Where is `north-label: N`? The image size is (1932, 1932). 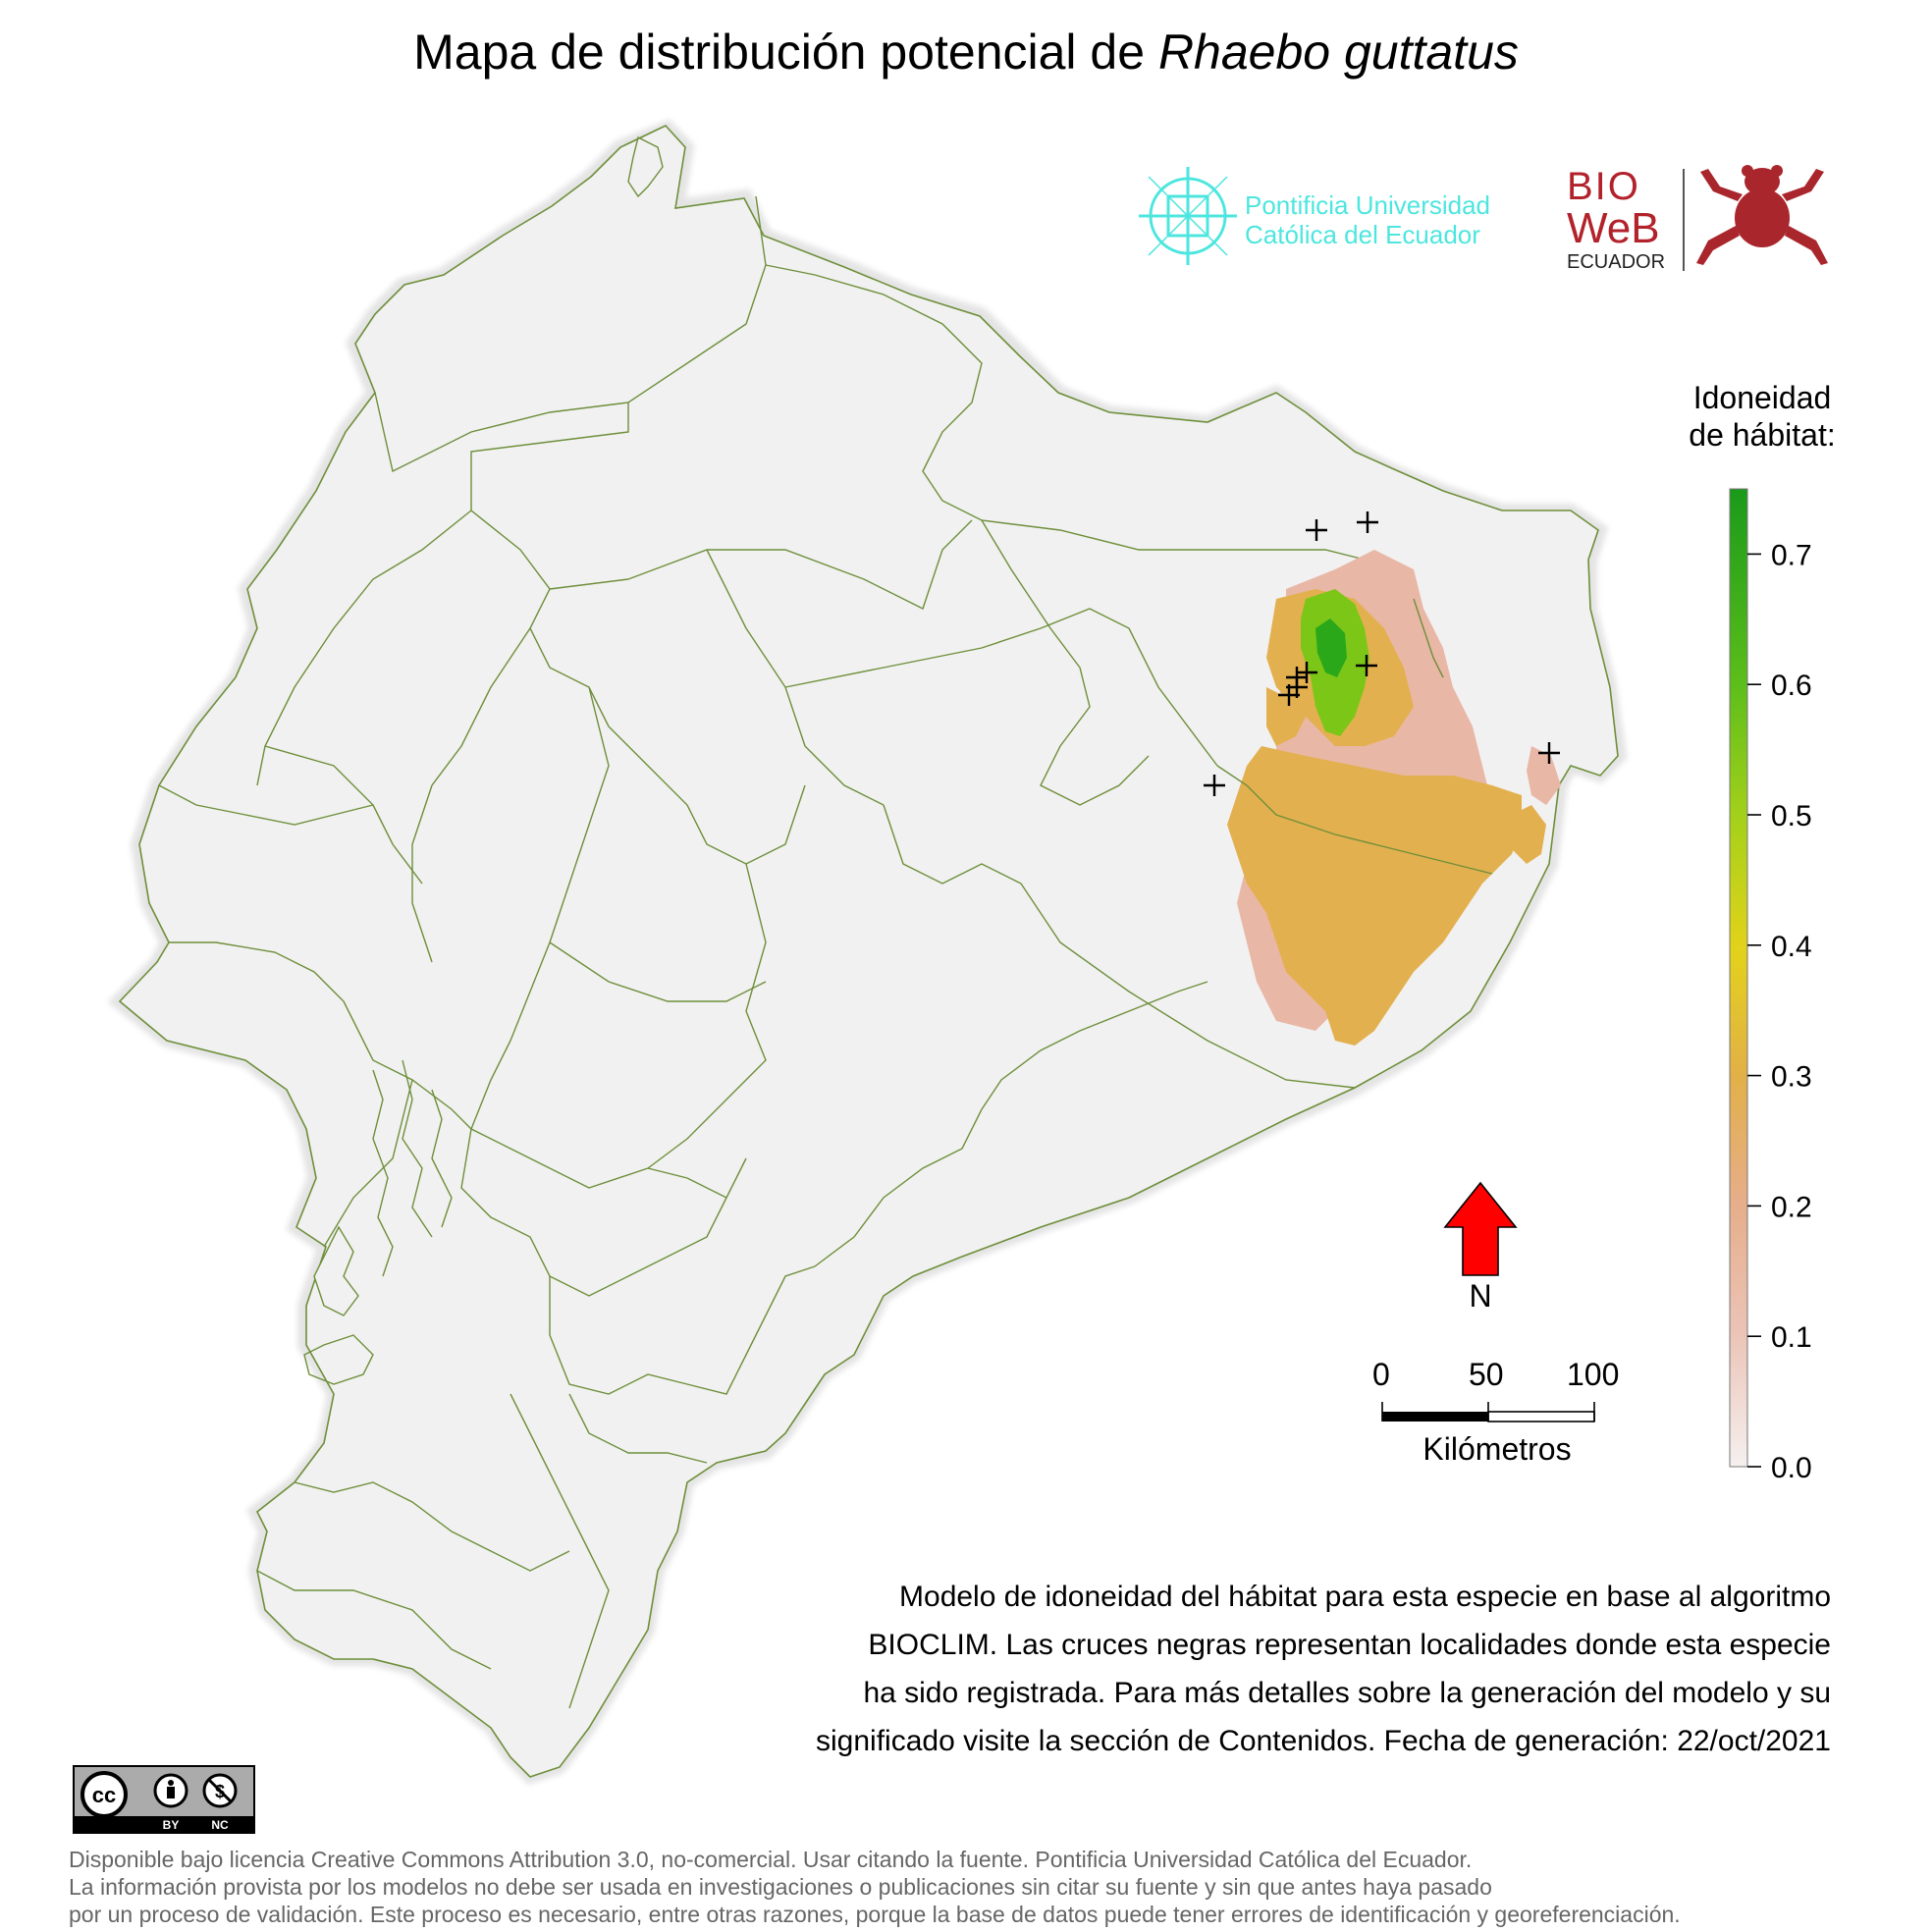 north-label: N is located at coordinates (1480, 1296).